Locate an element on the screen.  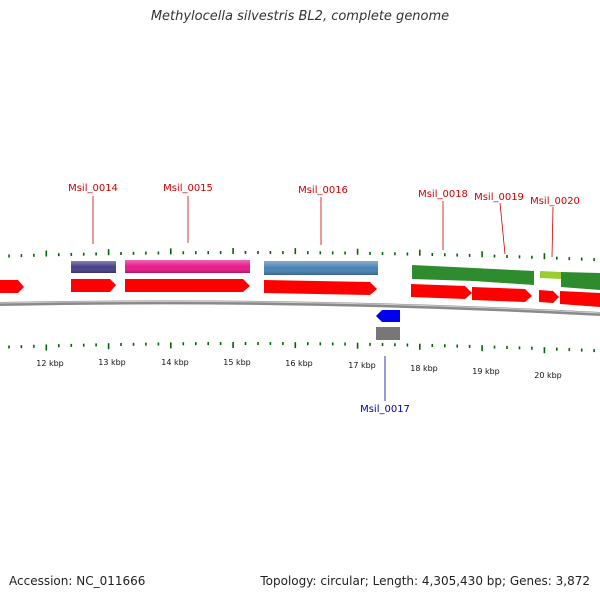
genome-backbone is located at coordinates (300, 308).